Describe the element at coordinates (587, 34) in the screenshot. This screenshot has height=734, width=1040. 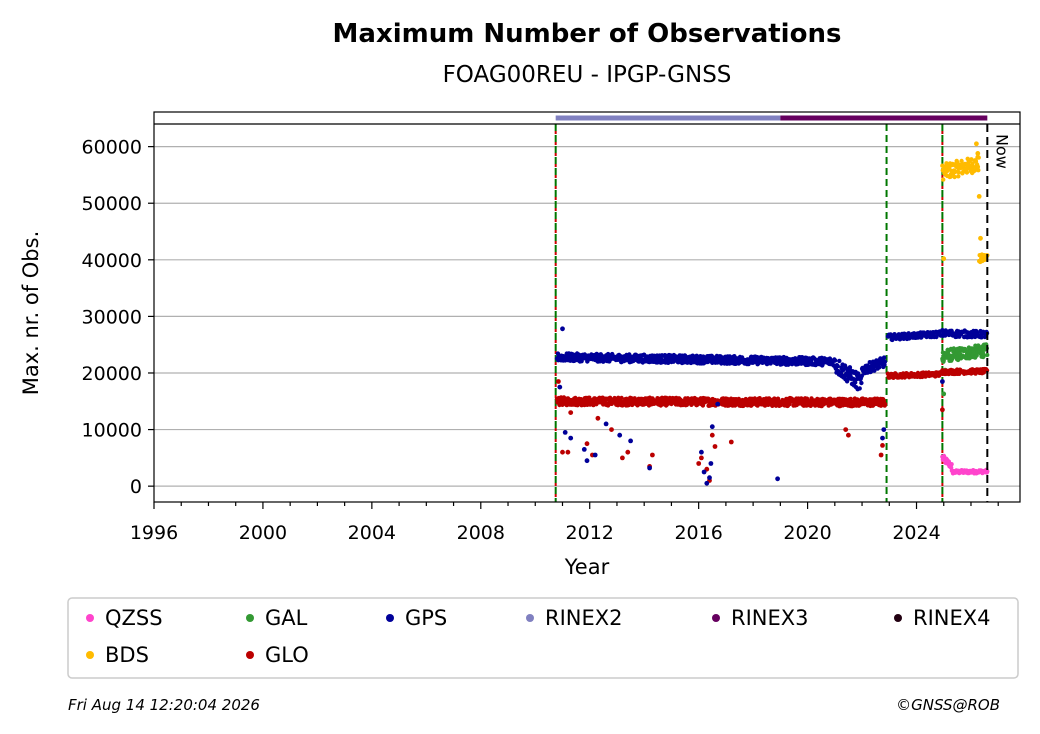
I see `chart-title: Maximum Number of Observations` at that location.